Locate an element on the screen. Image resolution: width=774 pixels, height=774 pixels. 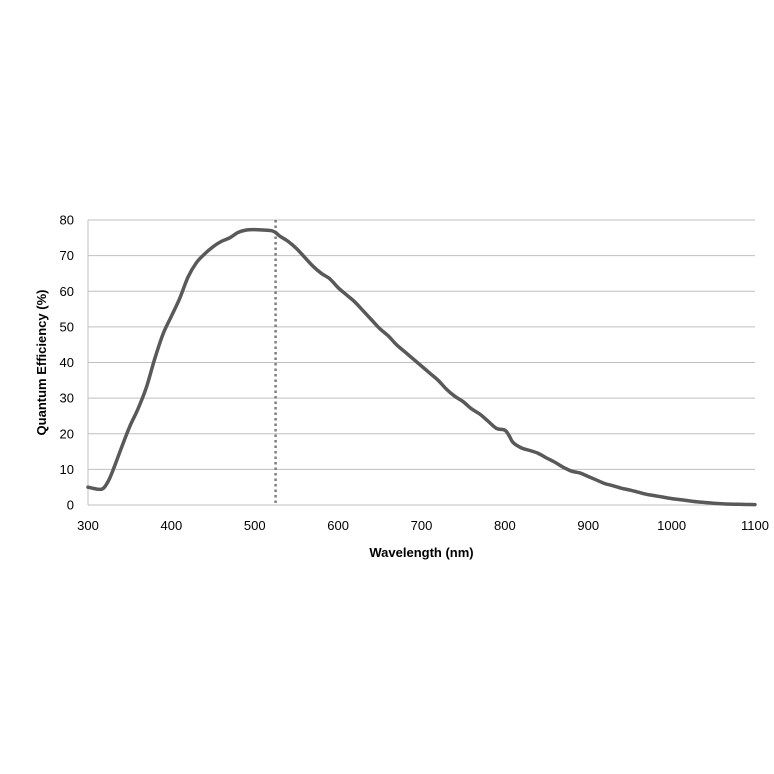
y-tick-label-60: 60 is located at coordinates (67, 291).